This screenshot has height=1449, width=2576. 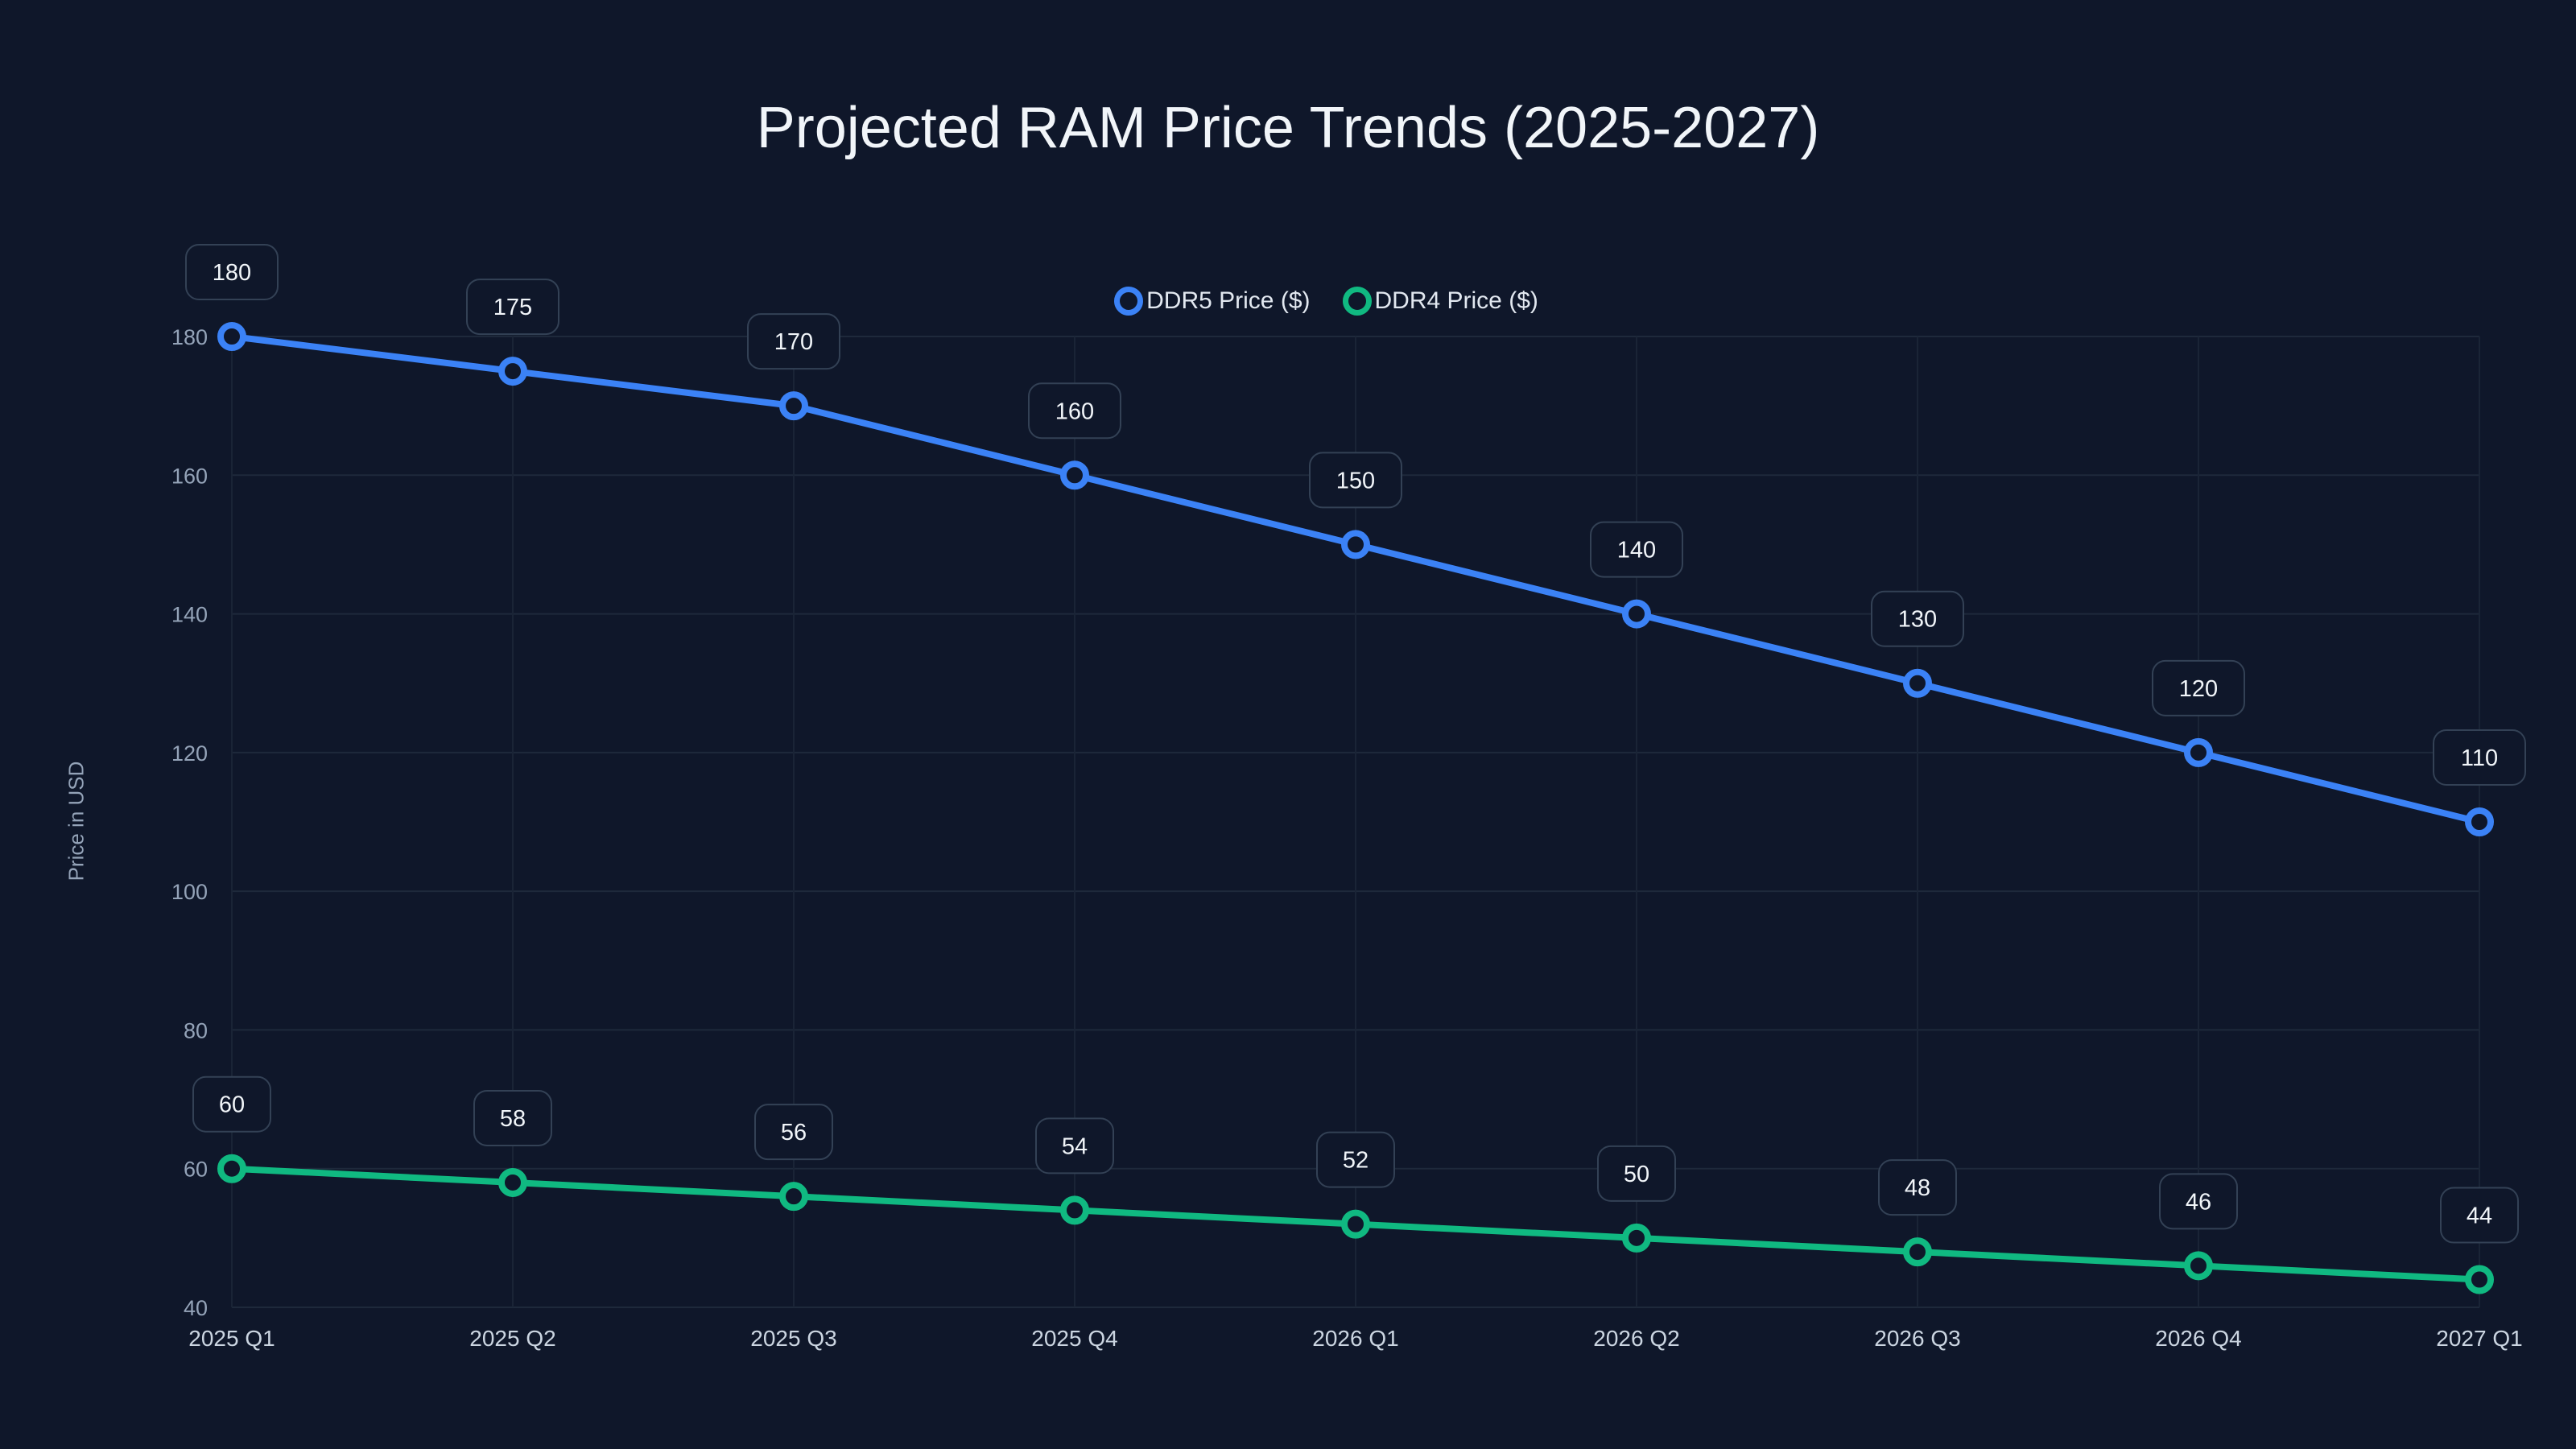 I want to click on data-label: 52, so click(x=1355, y=1161).